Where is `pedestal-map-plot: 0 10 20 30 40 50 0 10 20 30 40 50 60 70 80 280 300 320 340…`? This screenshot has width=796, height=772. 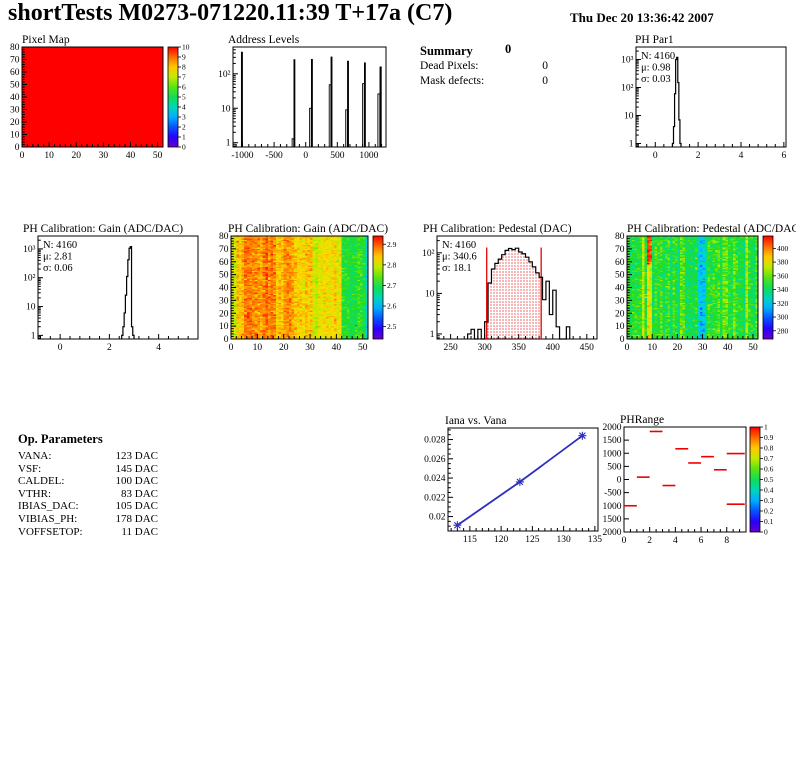 pedestal-map-plot: 0 10 20 30 40 50 0 10 20 30 40 50 60 70 80 280 300 320 340… is located at coordinates (702, 292).